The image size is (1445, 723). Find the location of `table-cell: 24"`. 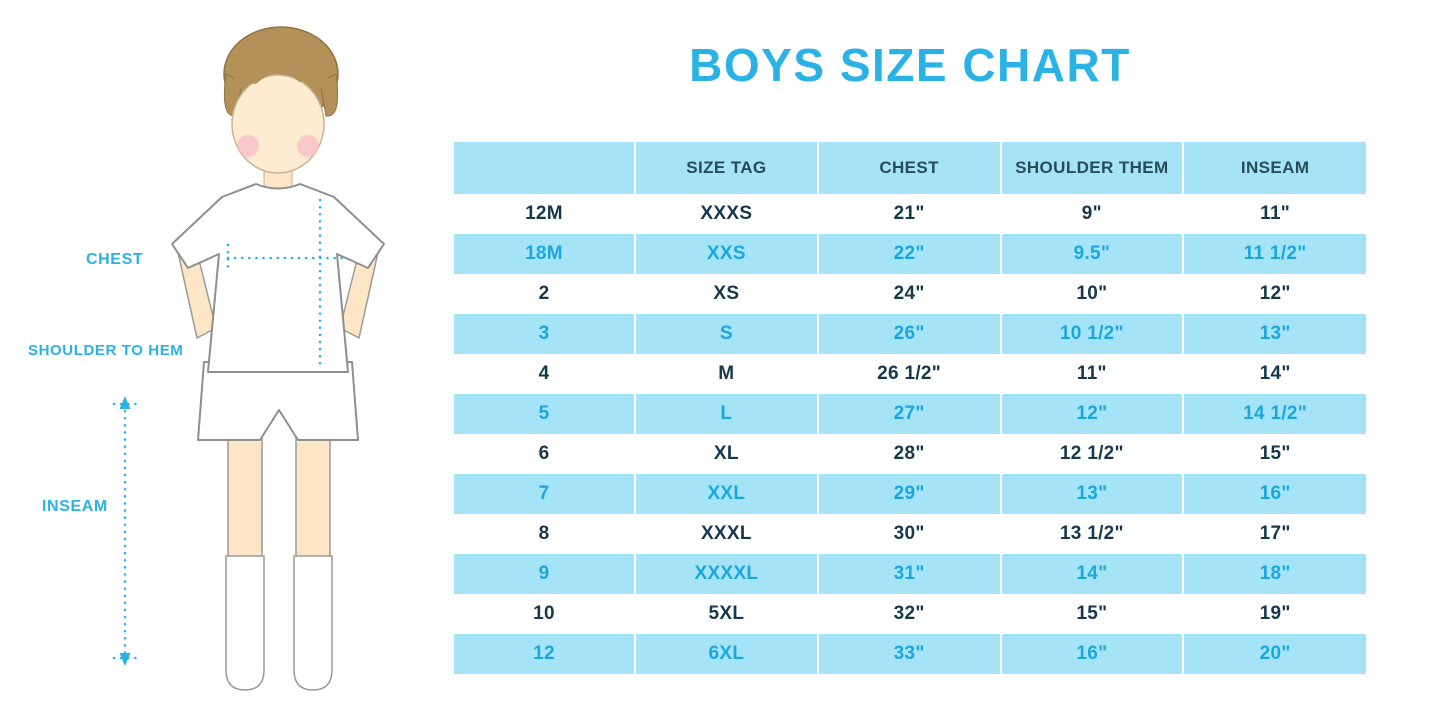

table-cell: 24" is located at coordinates (908, 294).